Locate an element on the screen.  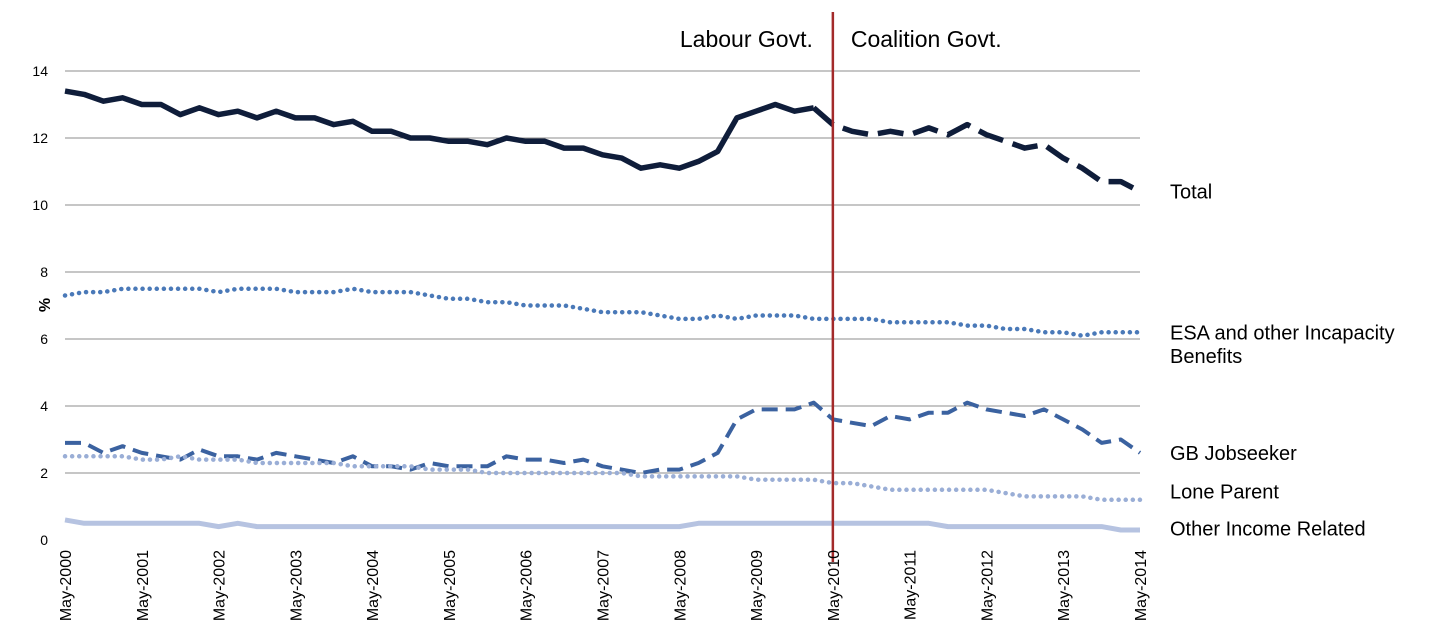
x-tick-label: May-2014 is located at coordinates (1141, 585).